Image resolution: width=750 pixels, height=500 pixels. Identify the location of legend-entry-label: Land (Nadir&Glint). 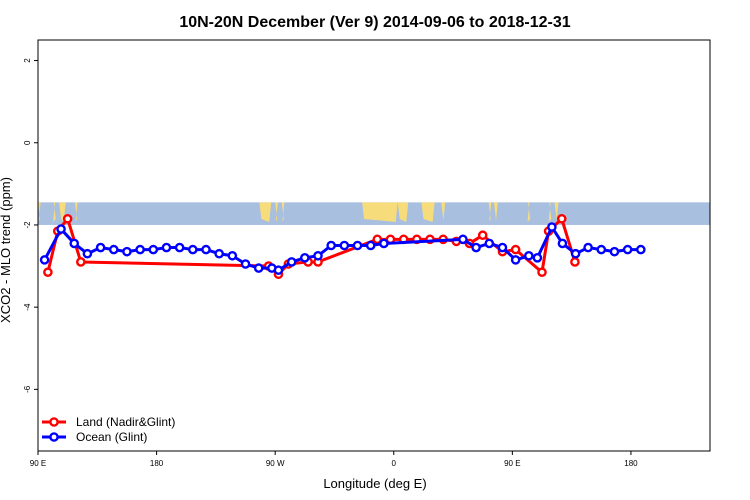
(125, 422).